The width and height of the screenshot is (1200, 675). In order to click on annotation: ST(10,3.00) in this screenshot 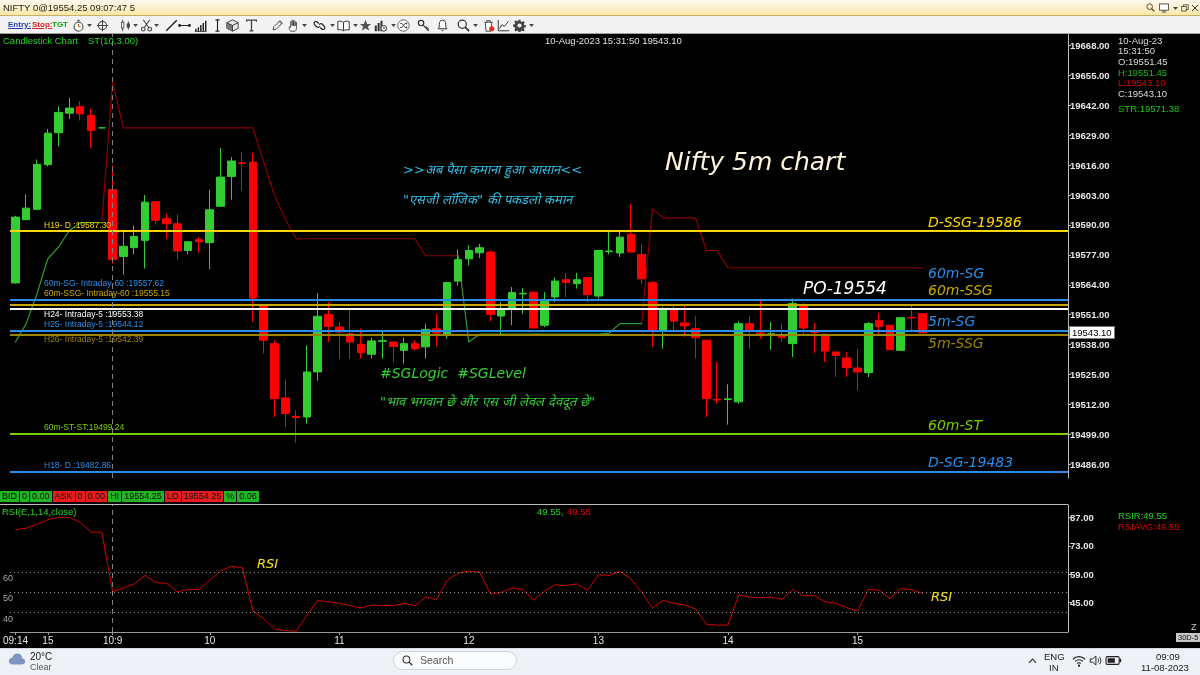, I will do `click(113, 41)`.